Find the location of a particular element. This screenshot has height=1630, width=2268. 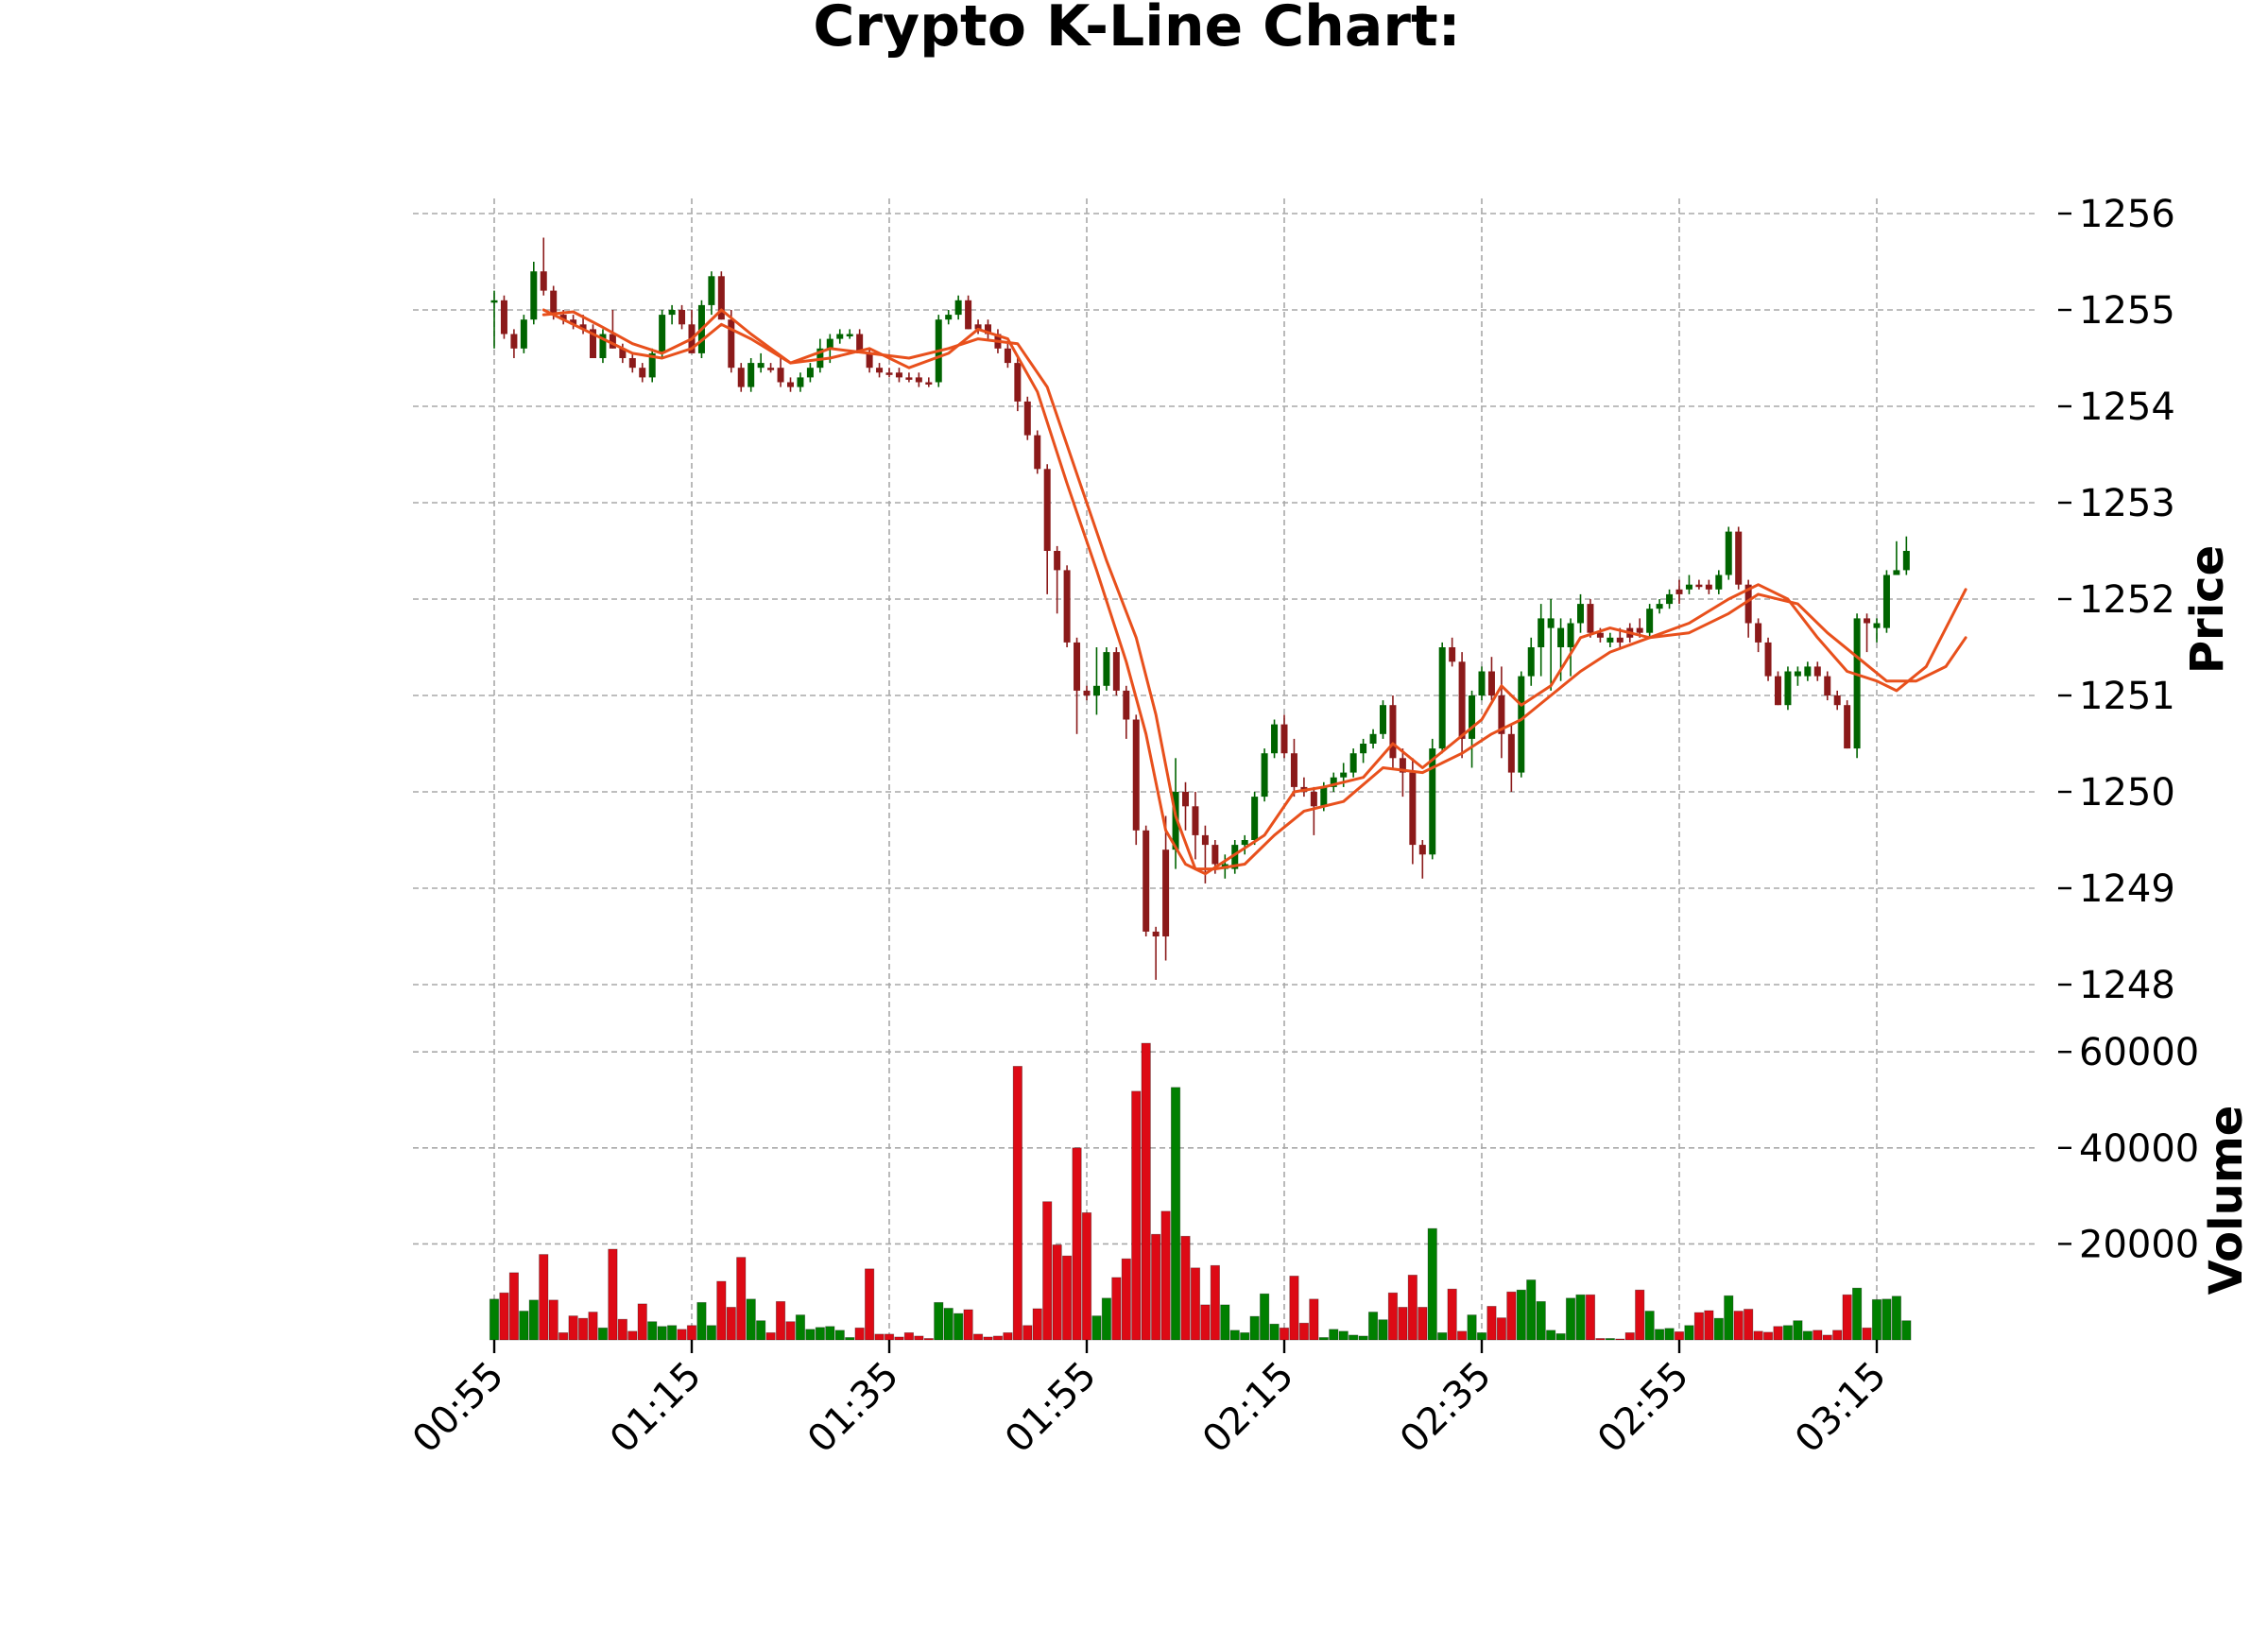

price-tick-label: 1250 is located at coordinates (2127, 793).